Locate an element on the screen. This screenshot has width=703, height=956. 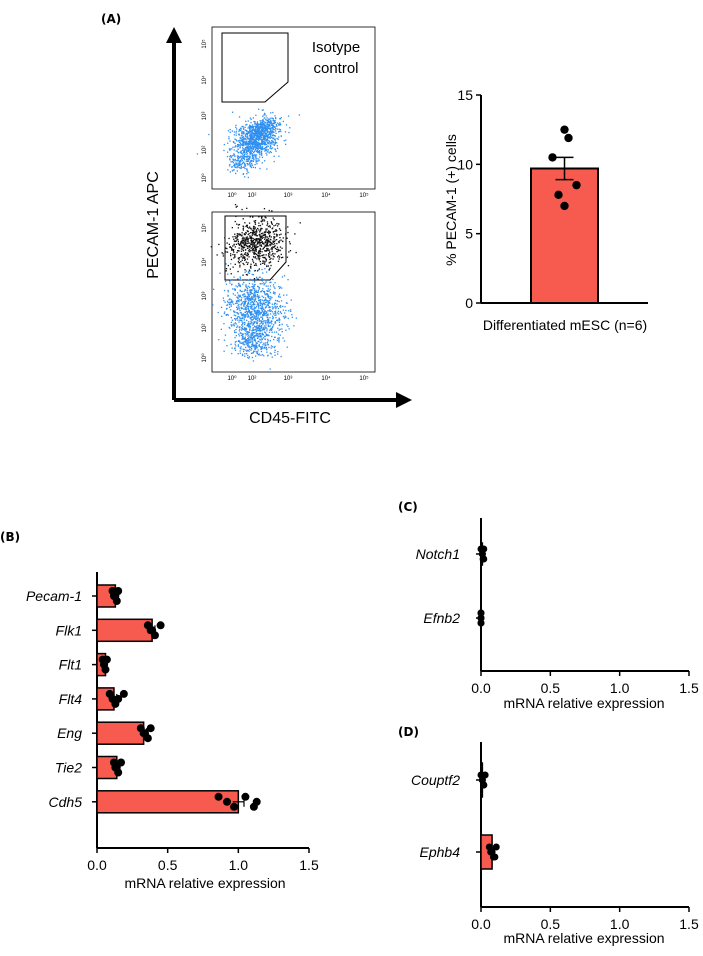
bar-a-ylabel: % PECAM-1 (+) cells is located at coordinates (451, 200).